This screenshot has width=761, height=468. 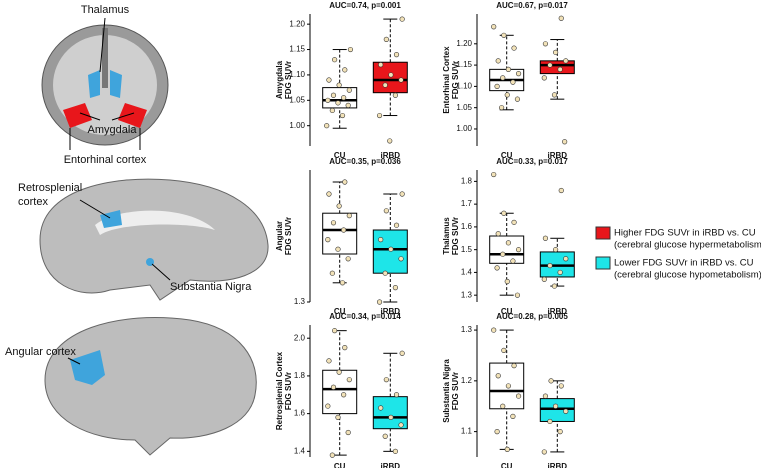 What do you see at coordinates (467, 226) in the screenshot?
I see `y-tick-label: 1.6` at bounding box center [467, 226].